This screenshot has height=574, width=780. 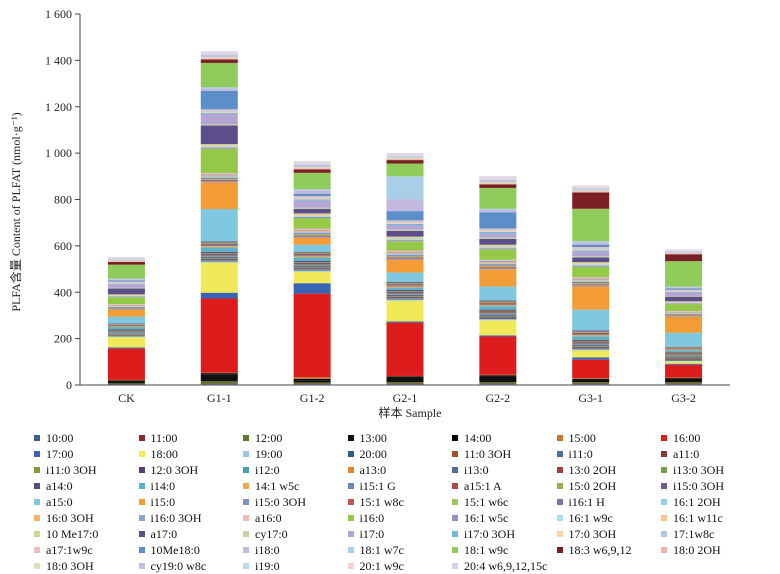 What do you see at coordinates (378, 486) in the screenshot?
I see `legend-label: i15:1 G` at bounding box center [378, 486].